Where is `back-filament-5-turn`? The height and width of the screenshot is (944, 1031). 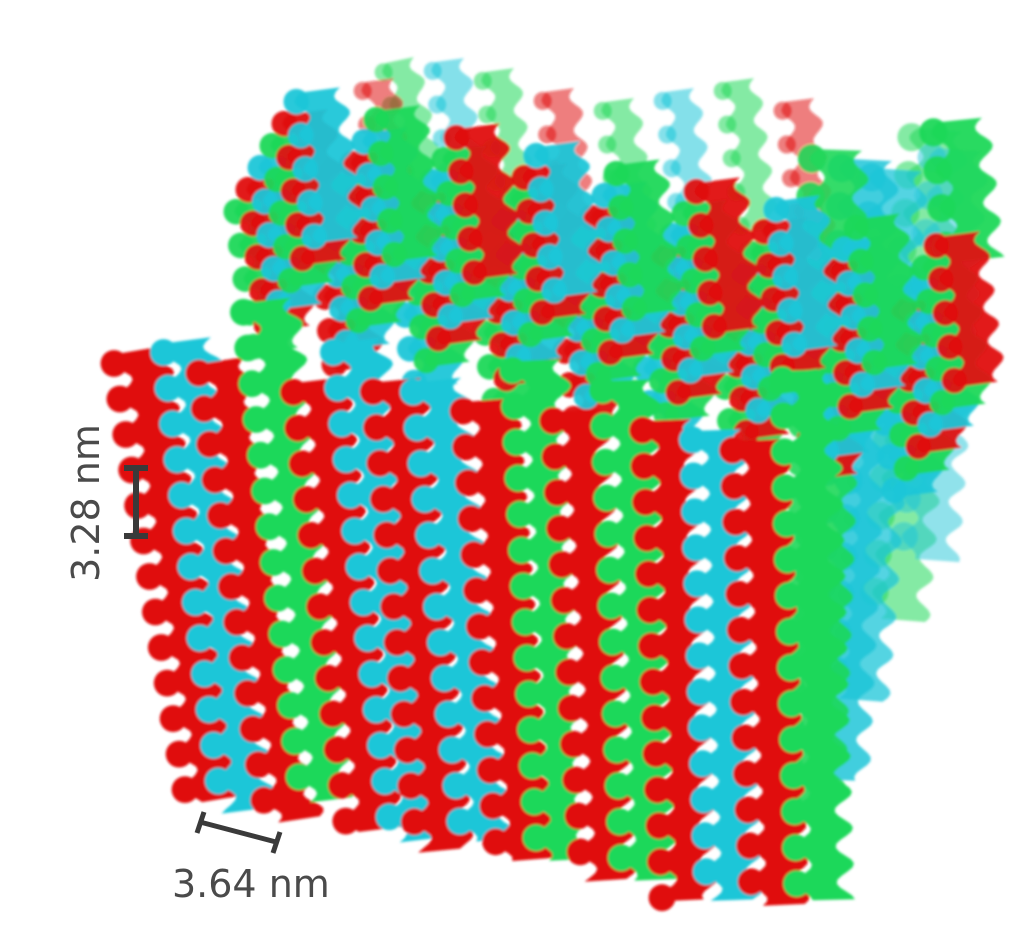
back-filament-5-turn is located at coordinates (607, 144).